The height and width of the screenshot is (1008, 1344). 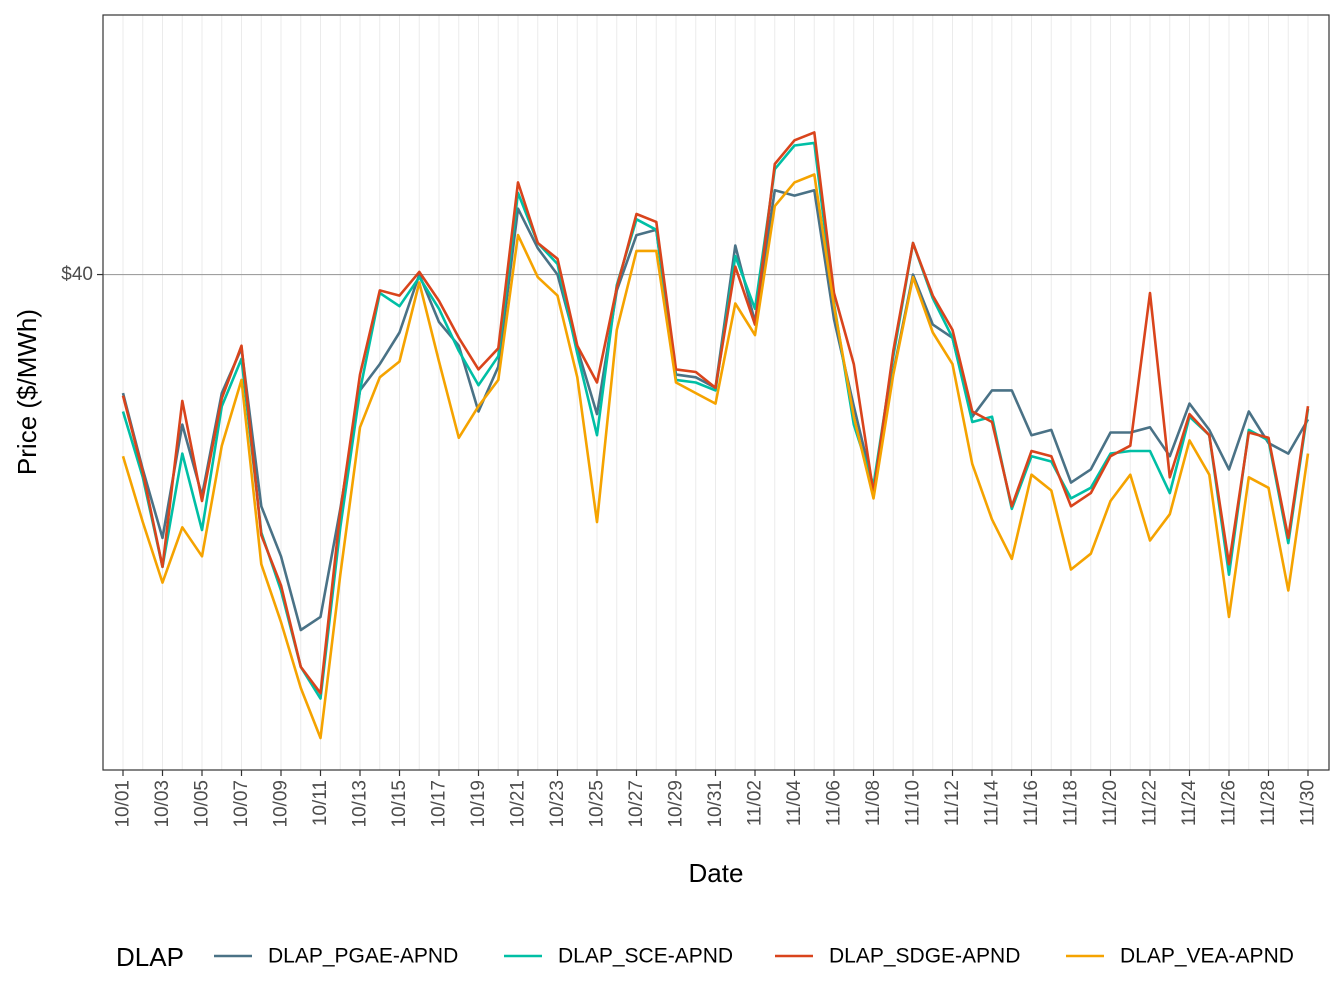 What do you see at coordinates (716, 873) in the screenshot?
I see `x-axis-title: Date` at bounding box center [716, 873].